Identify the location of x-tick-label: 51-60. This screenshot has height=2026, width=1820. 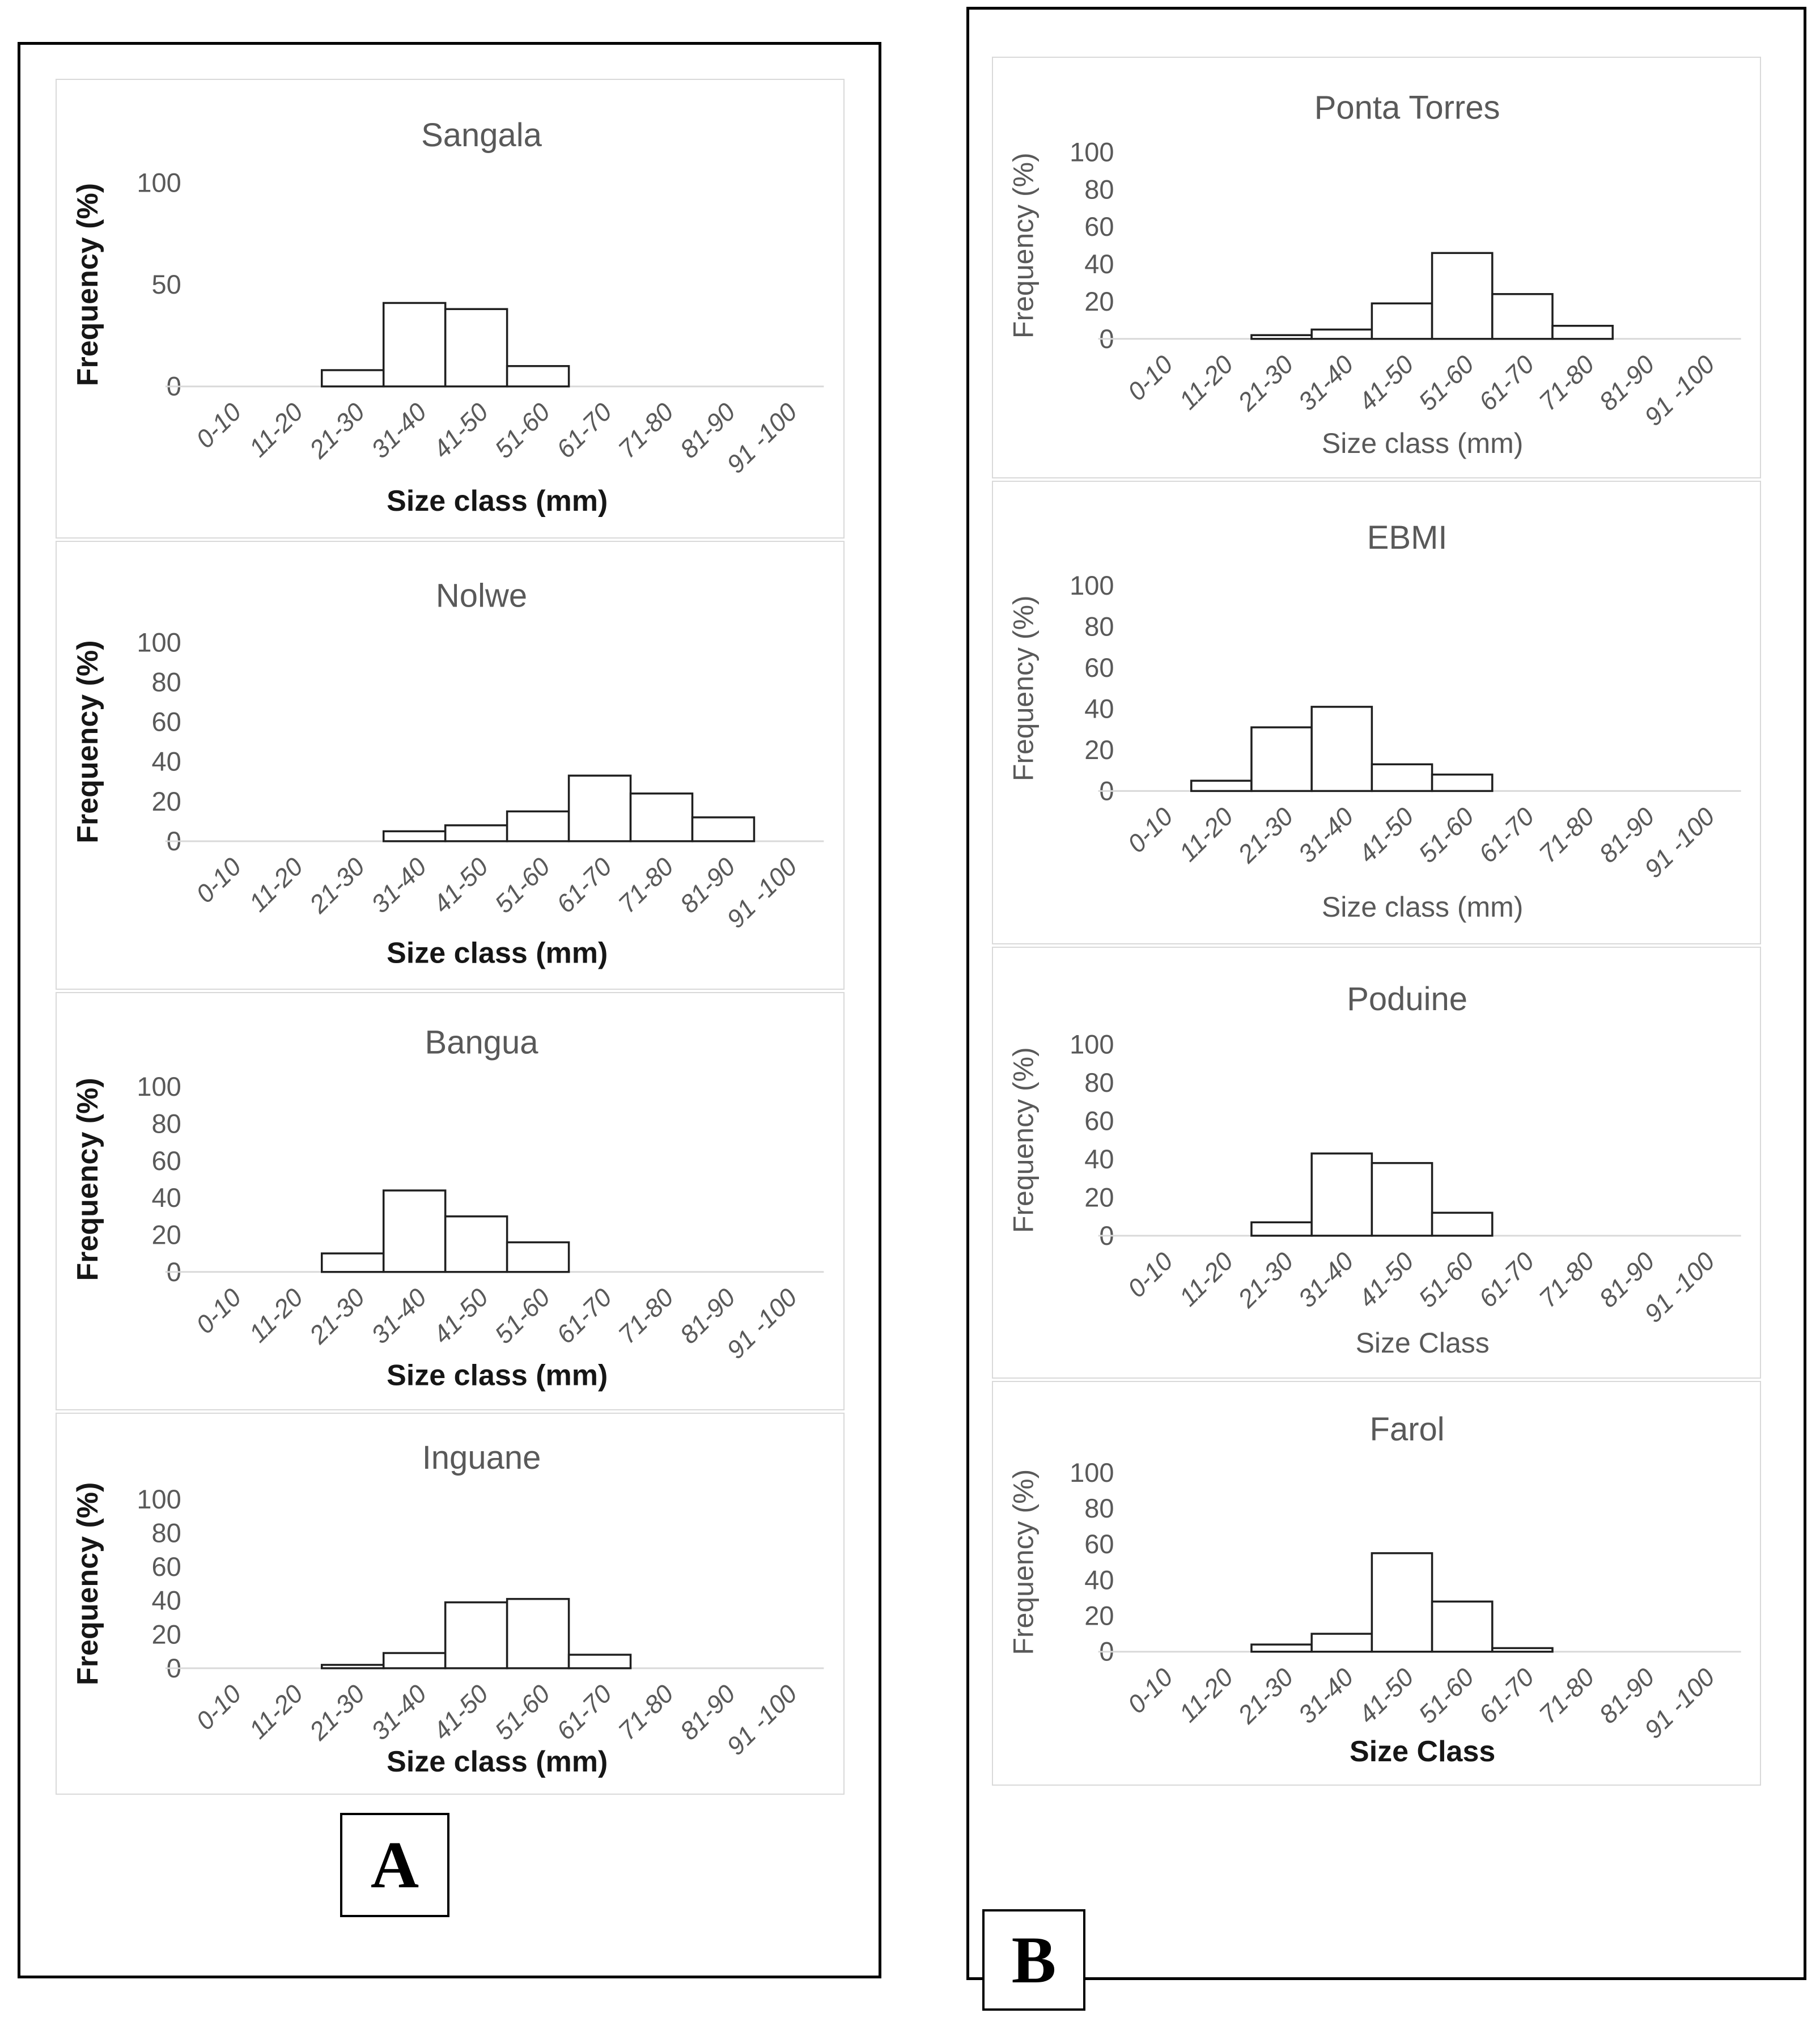
(522, 430).